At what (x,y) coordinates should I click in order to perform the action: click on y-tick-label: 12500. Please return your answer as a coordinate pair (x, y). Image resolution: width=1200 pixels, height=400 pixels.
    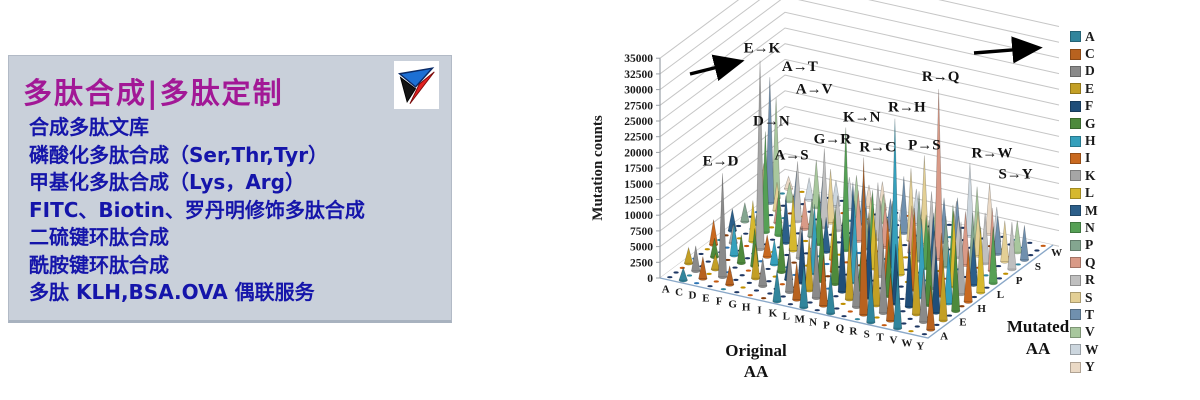
    Looking at the image, I should click on (638, 201).